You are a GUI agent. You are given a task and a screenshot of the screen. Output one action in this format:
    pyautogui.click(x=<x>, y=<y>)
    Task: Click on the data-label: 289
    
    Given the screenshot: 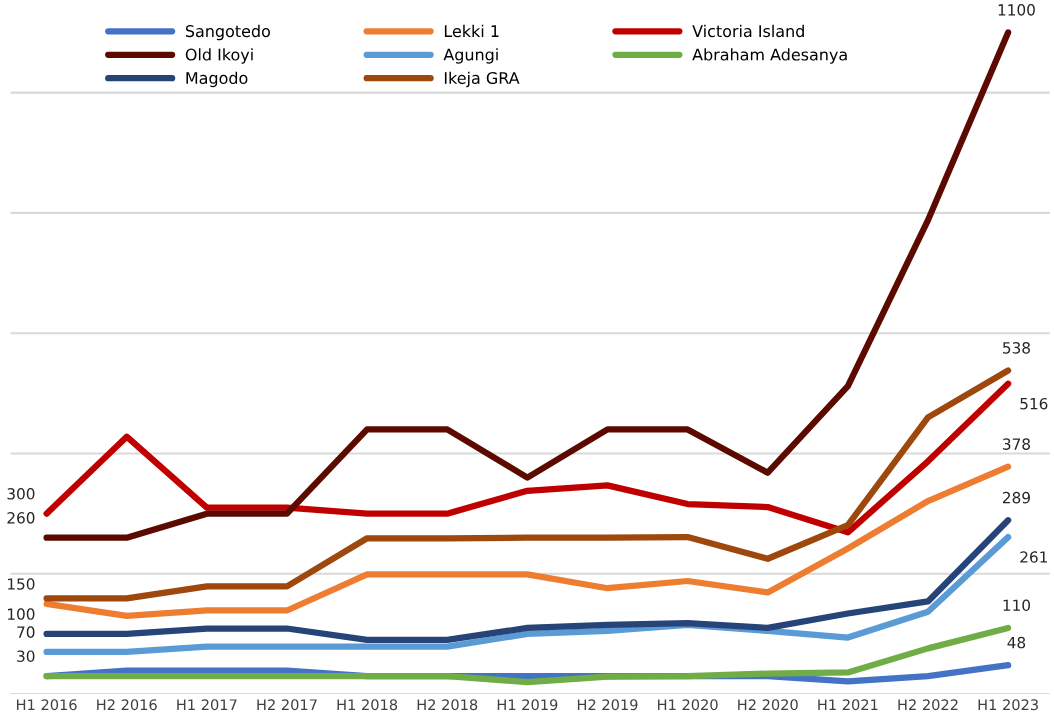 What is the action you would take?
    pyautogui.click(x=1016, y=497)
    